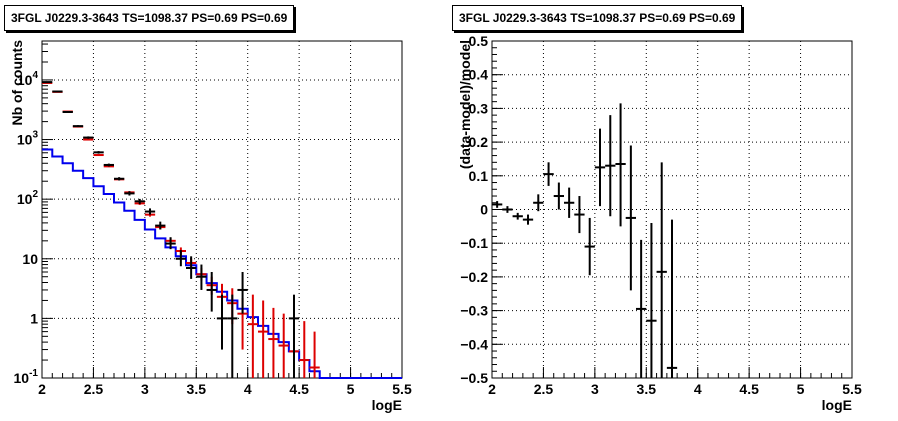 Image resolution: width=898 pixels, height=421 pixels. I want to click on residuals-ytick-label: 0.2, so click(479, 142).